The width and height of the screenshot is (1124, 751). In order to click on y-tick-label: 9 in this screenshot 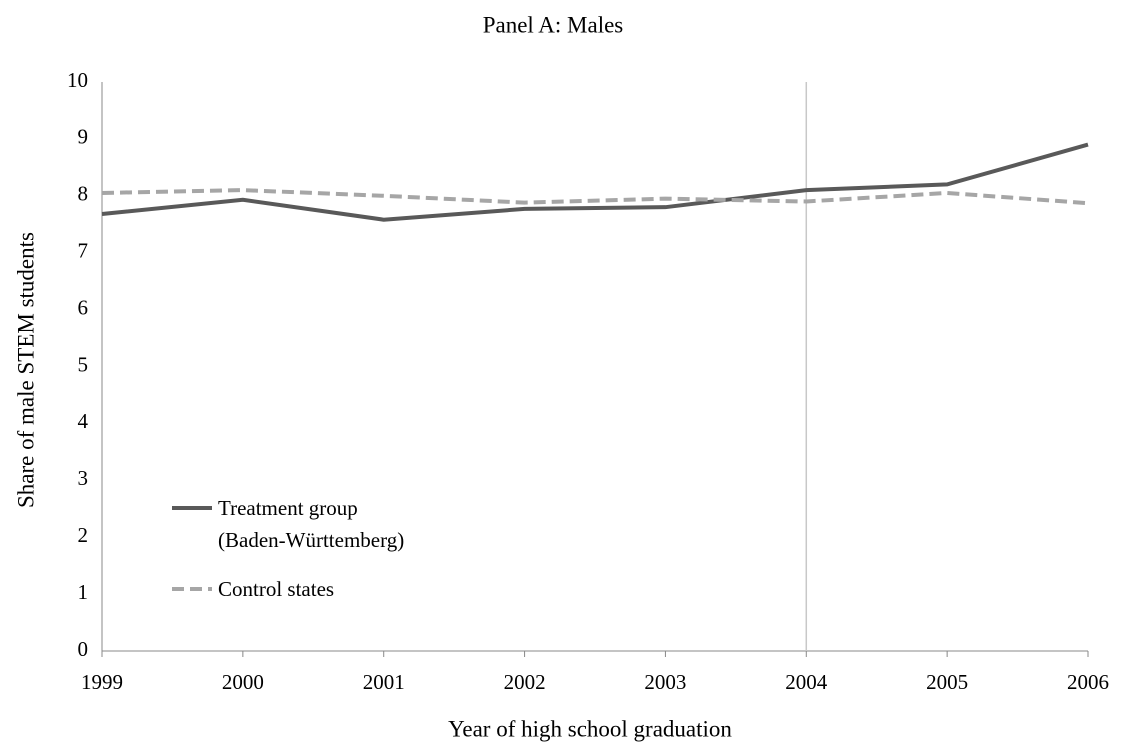, I will do `click(83, 137)`.